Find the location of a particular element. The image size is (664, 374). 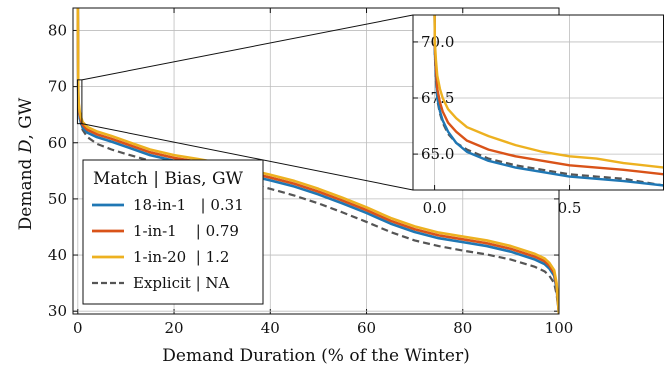

x-tick-label: 0 is located at coordinates (78, 328).